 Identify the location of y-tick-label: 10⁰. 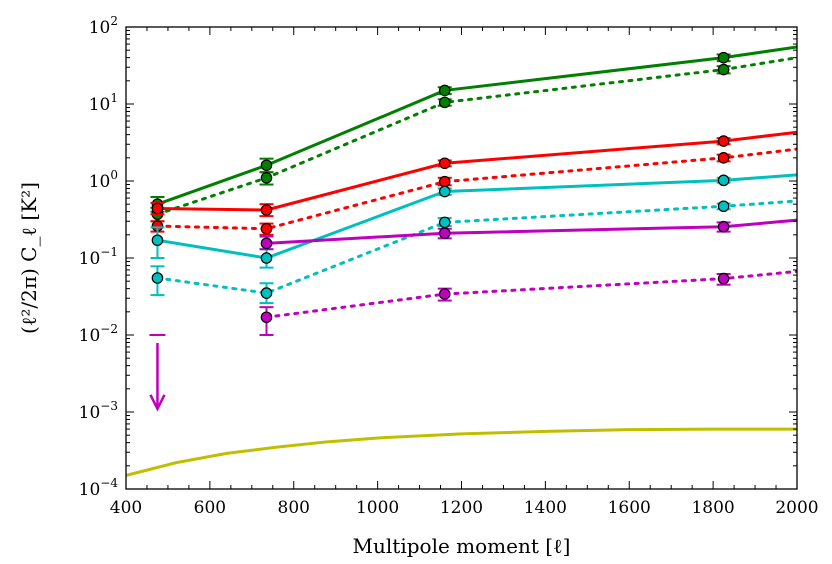
(103, 180).